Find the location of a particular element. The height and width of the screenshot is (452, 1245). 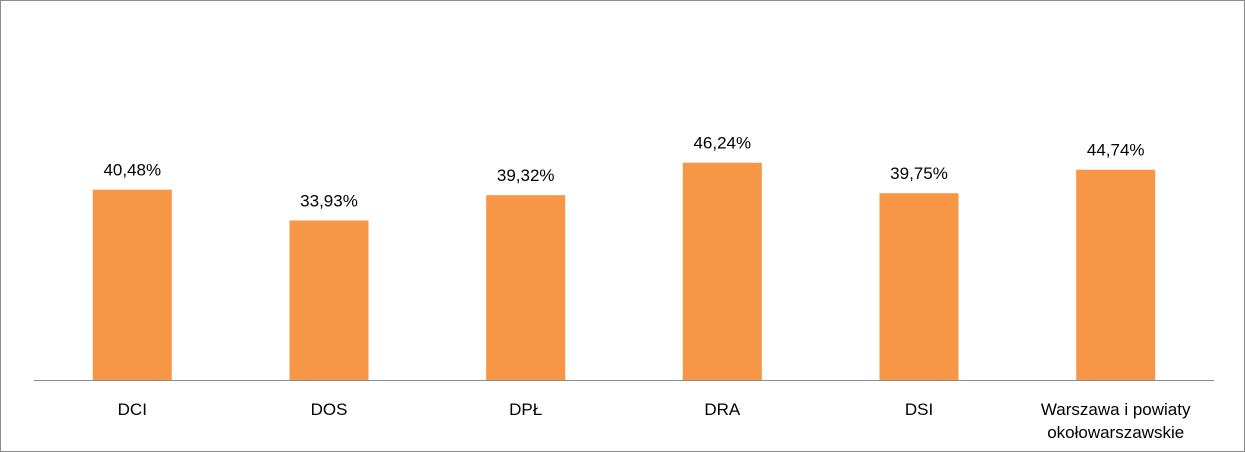

data-labels-layer: 40,48% 33,93% 39,32% 46,24% 39,75% 44,74% is located at coordinates (623, 172).